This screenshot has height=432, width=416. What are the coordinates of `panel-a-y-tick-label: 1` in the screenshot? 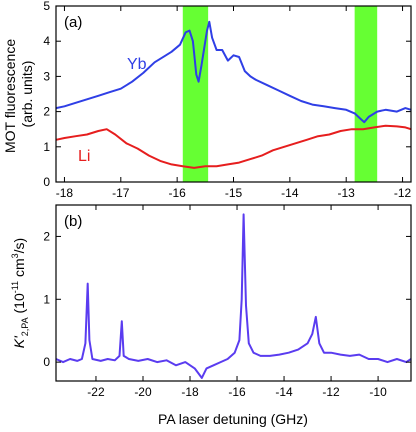 It's located at (46, 147).